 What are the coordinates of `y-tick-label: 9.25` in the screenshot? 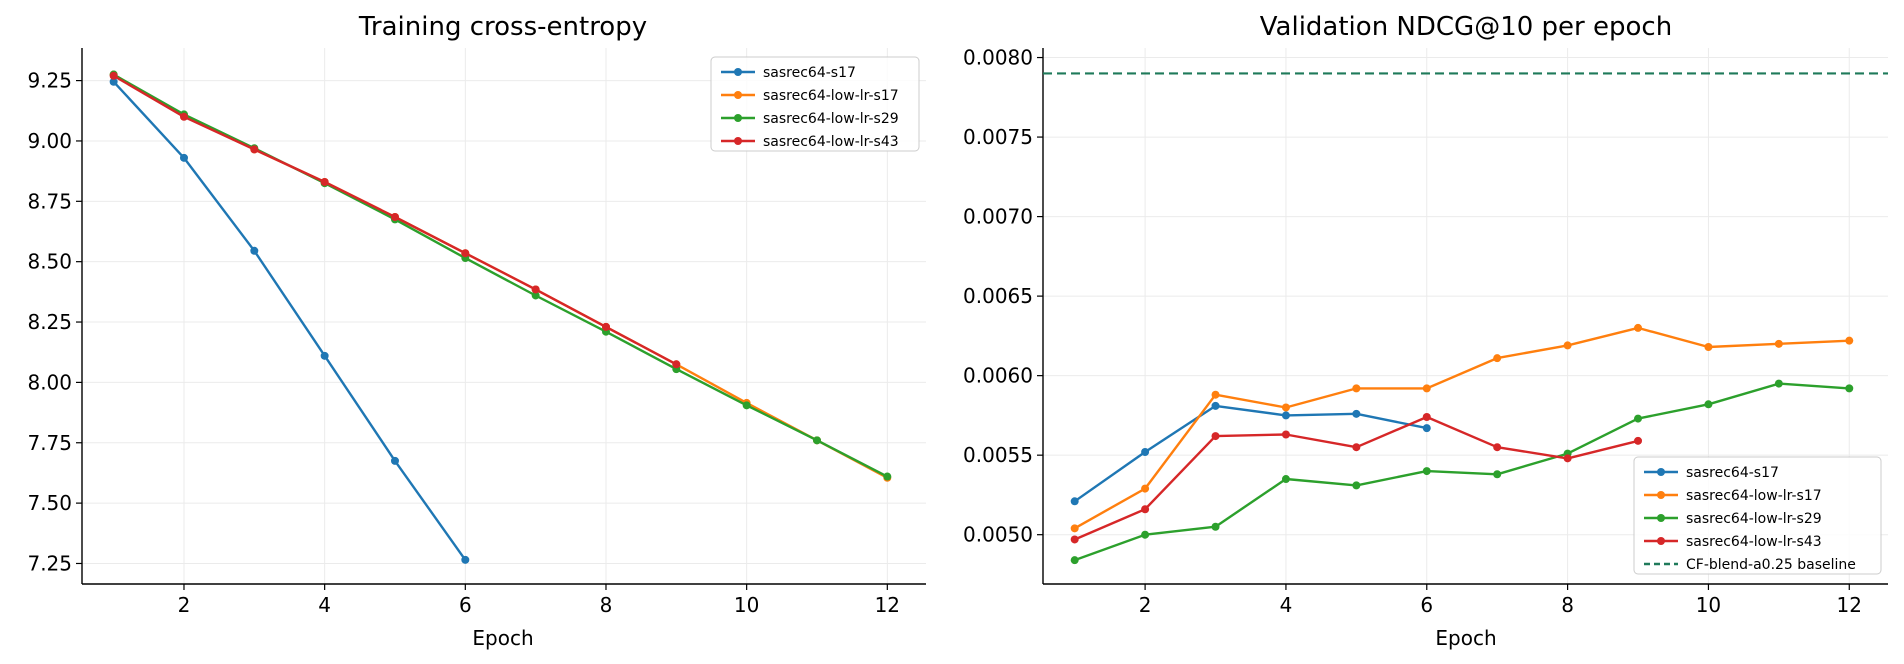 It's located at (49, 81).